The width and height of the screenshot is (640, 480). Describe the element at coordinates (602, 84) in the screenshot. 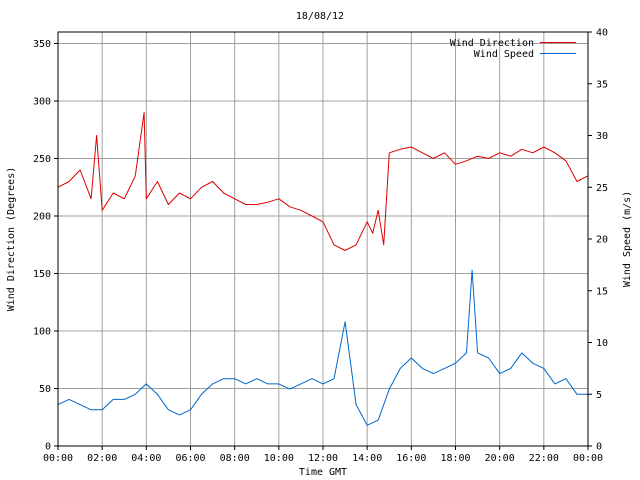

I see `y-right-tick-label: 35` at that location.